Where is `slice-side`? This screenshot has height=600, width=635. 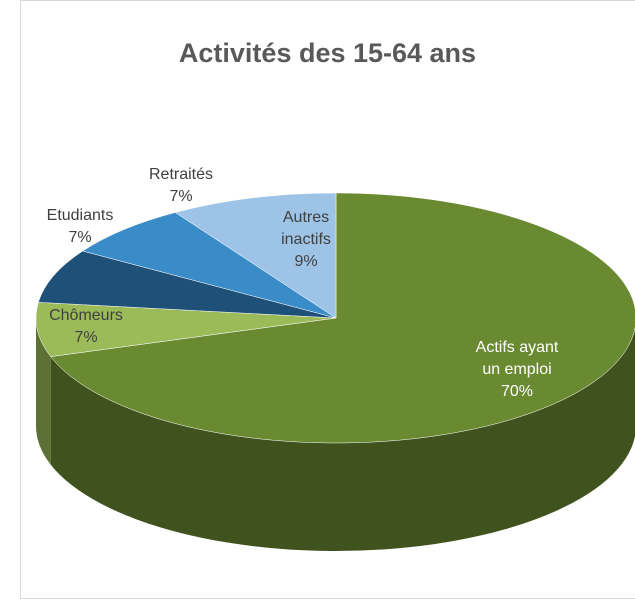
slice-side is located at coordinates (43, 391).